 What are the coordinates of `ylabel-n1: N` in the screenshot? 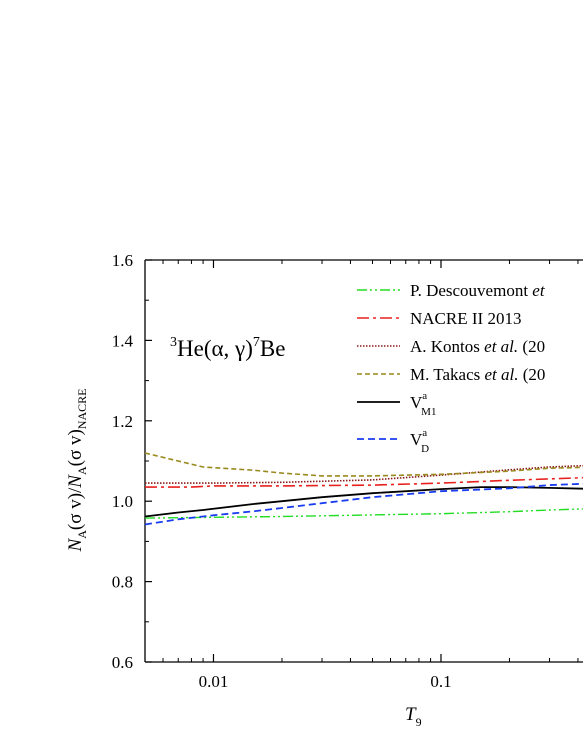 It's located at (75, 544).